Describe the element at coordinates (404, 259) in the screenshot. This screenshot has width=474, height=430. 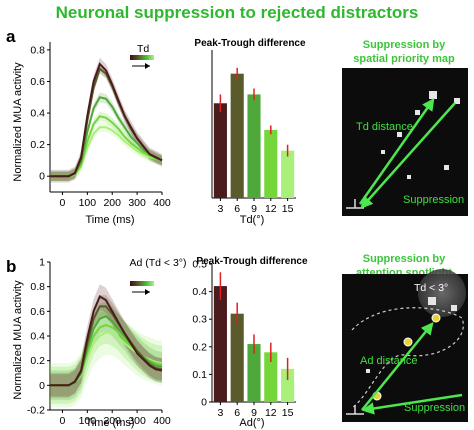
I see `schematic-b-heading-1: Suppression by` at that location.